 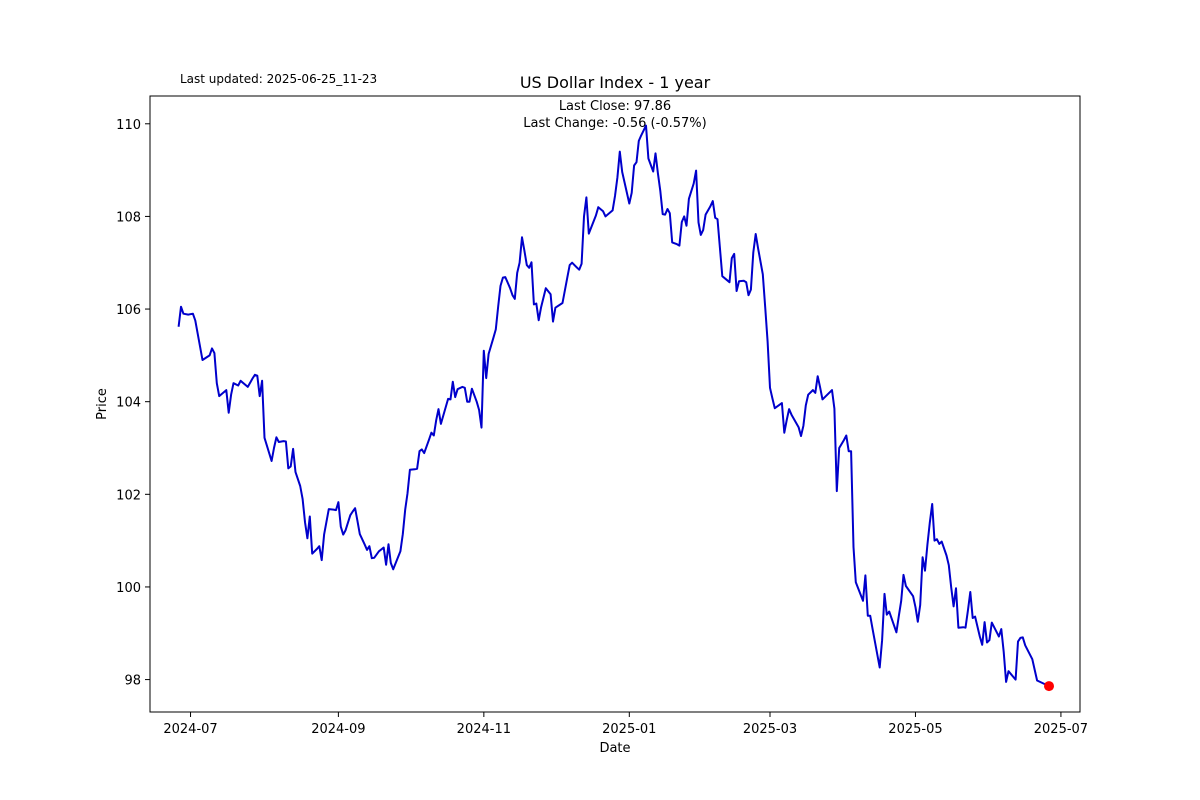 What do you see at coordinates (1061, 729) in the screenshot?
I see `x-tick-label: 2025-07` at bounding box center [1061, 729].